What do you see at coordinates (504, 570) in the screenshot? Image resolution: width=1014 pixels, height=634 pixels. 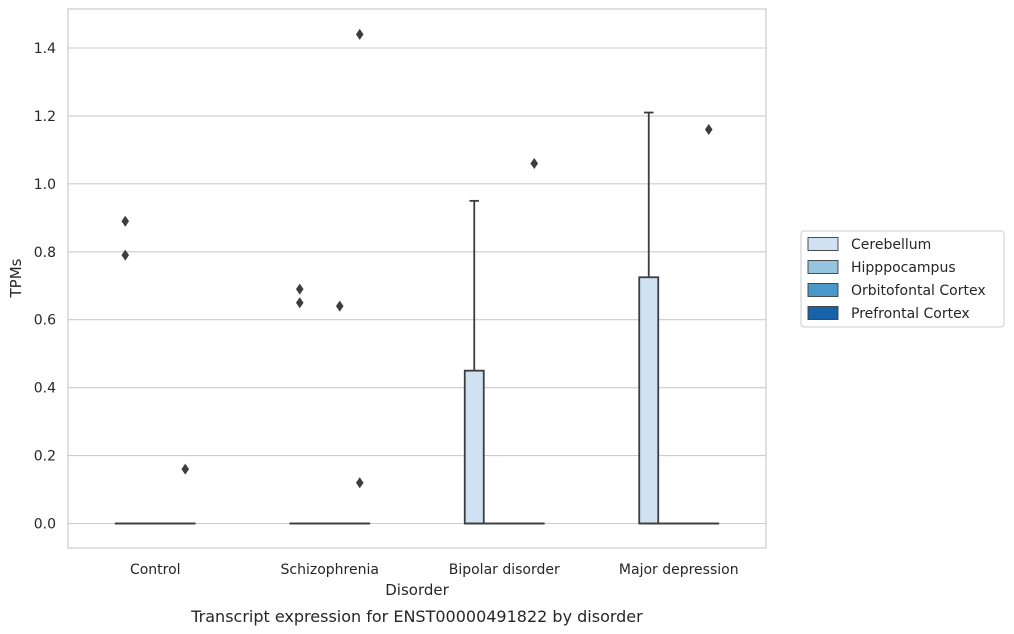 I see `x-tick-label: Bipolar disorder` at bounding box center [504, 570].